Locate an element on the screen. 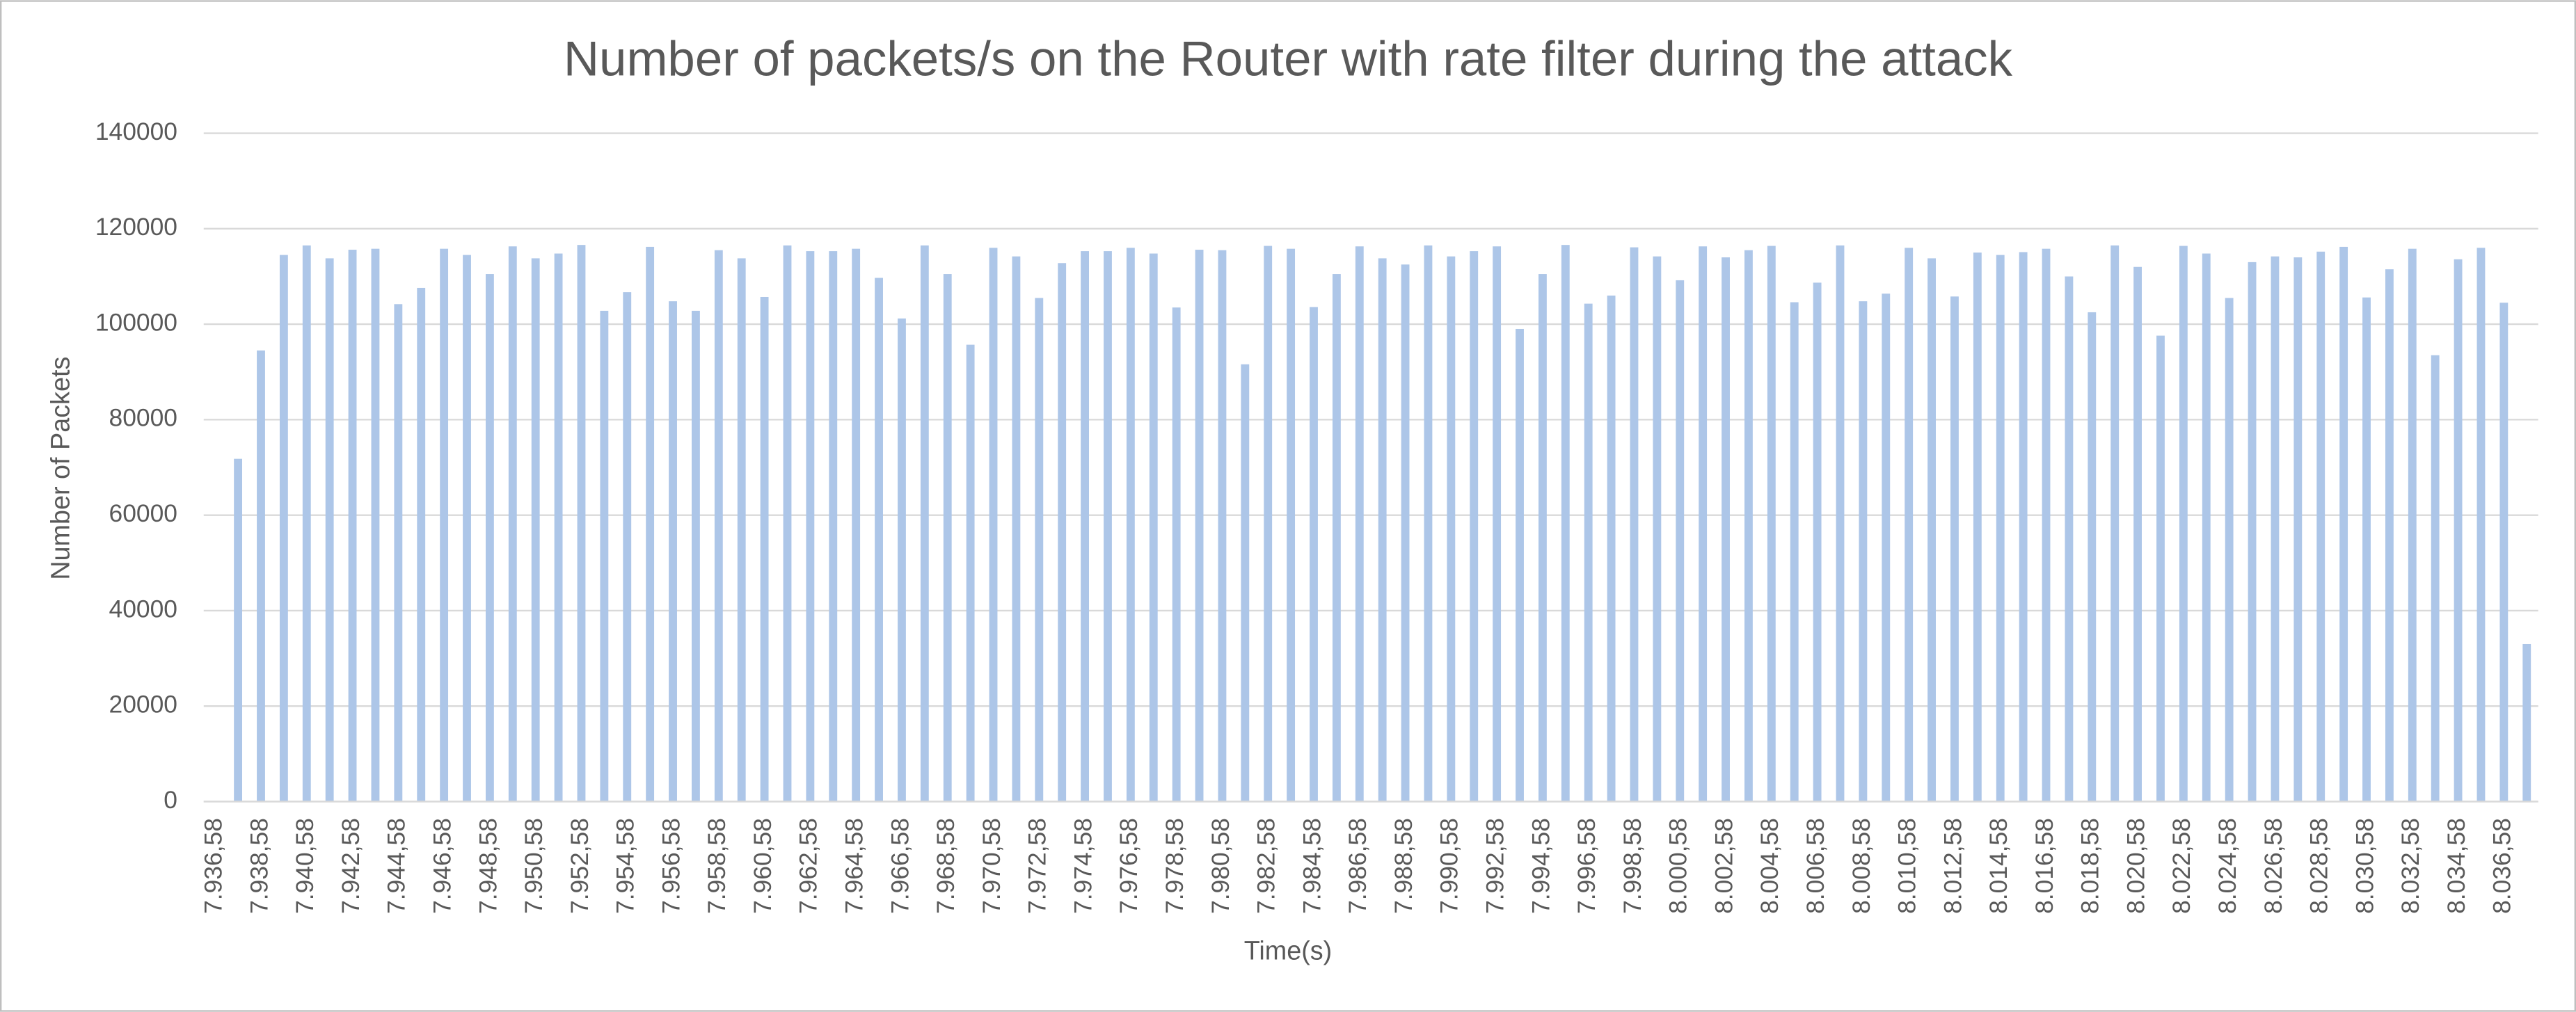  x-tick-label: 8.036,58 is located at coordinates (2502, 866).